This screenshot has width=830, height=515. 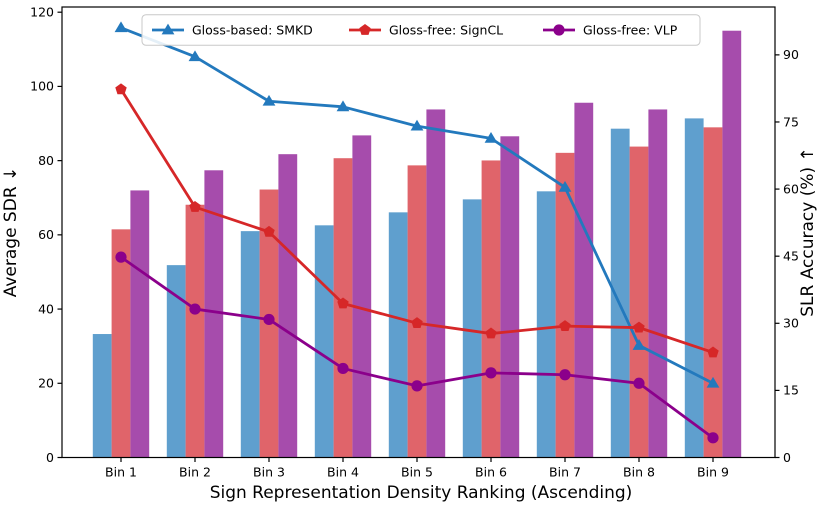 What do you see at coordinates (791, 121) in the screenshot?
I see `right-tick-label: 75` at bounding box center [791, 121].